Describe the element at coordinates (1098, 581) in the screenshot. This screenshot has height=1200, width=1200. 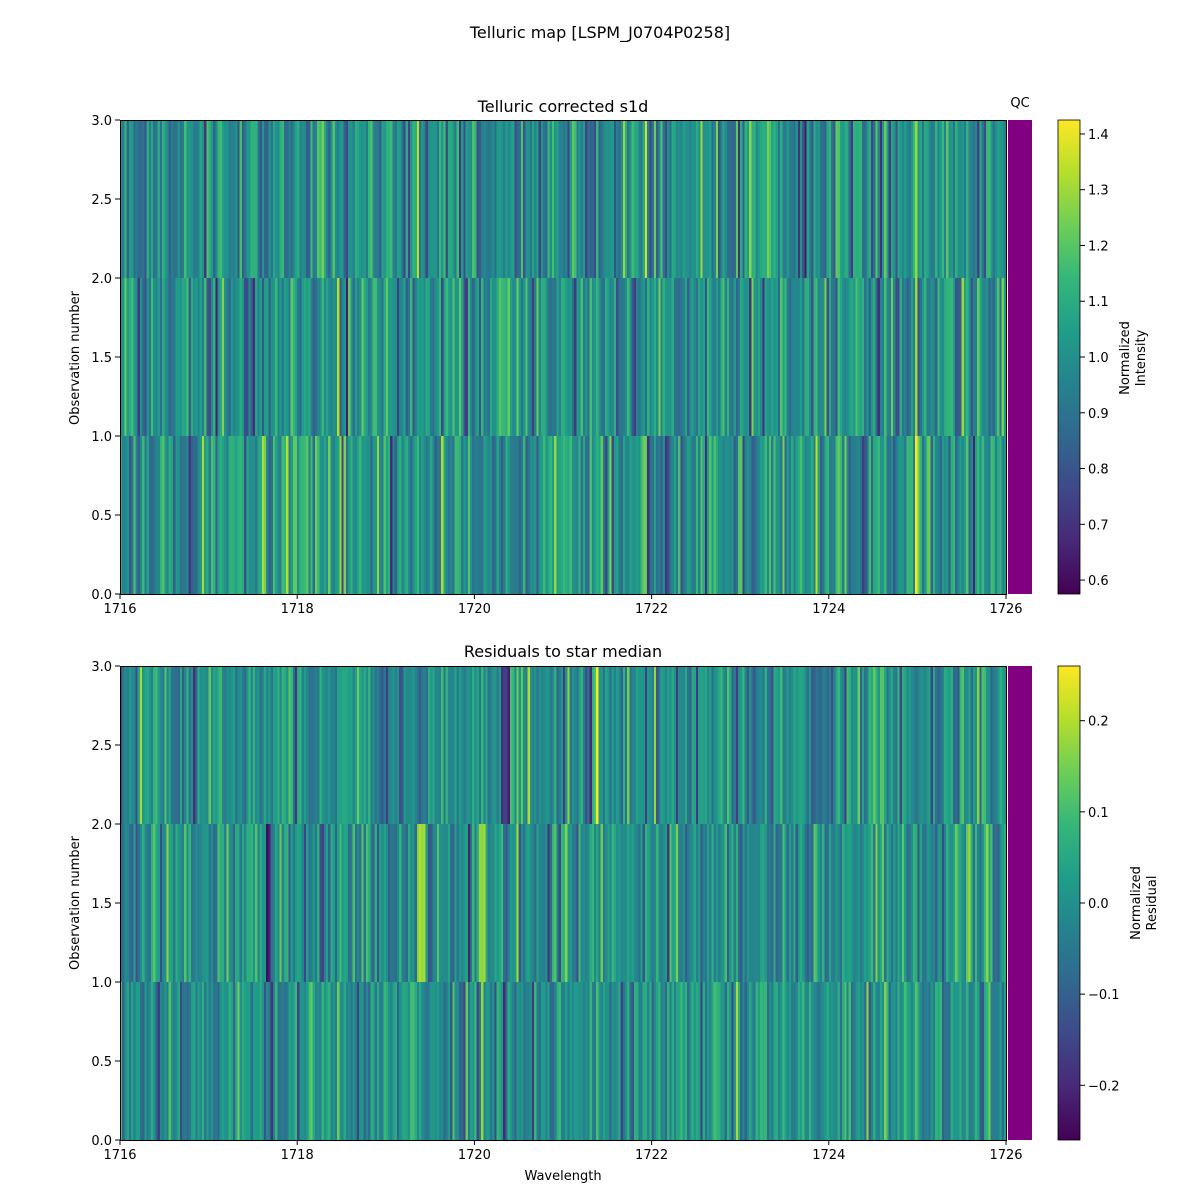
I see `colorbar-tick-label: 0.6` at that location.